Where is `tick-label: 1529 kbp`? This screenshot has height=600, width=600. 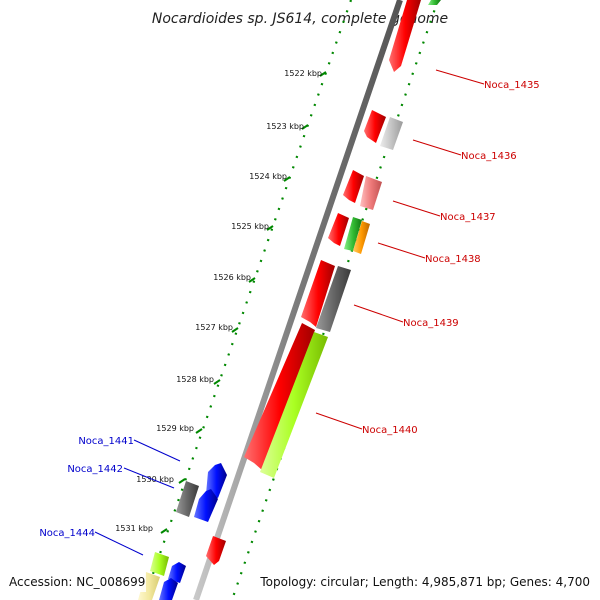
tick-label: 1529 kbp is located at coordinates (175, 428).